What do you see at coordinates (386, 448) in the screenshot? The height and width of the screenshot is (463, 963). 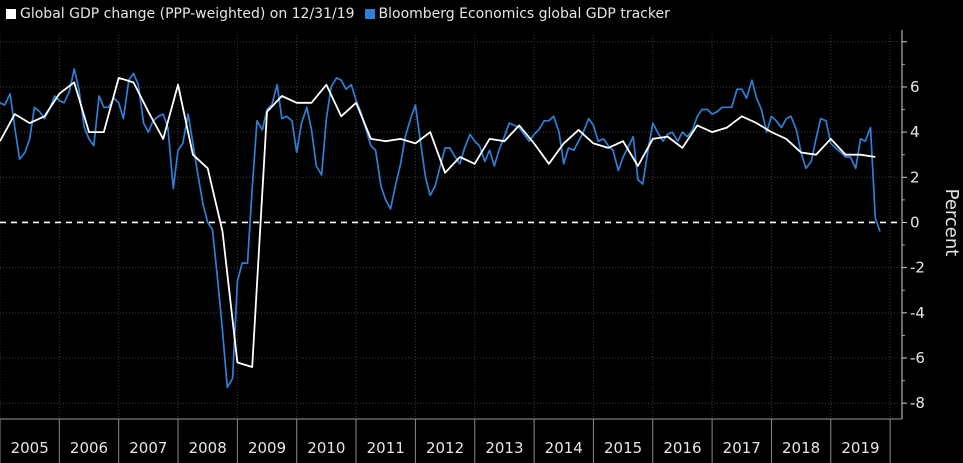 I see `x-tick-label: 2011` at bounding box center [386, 448].